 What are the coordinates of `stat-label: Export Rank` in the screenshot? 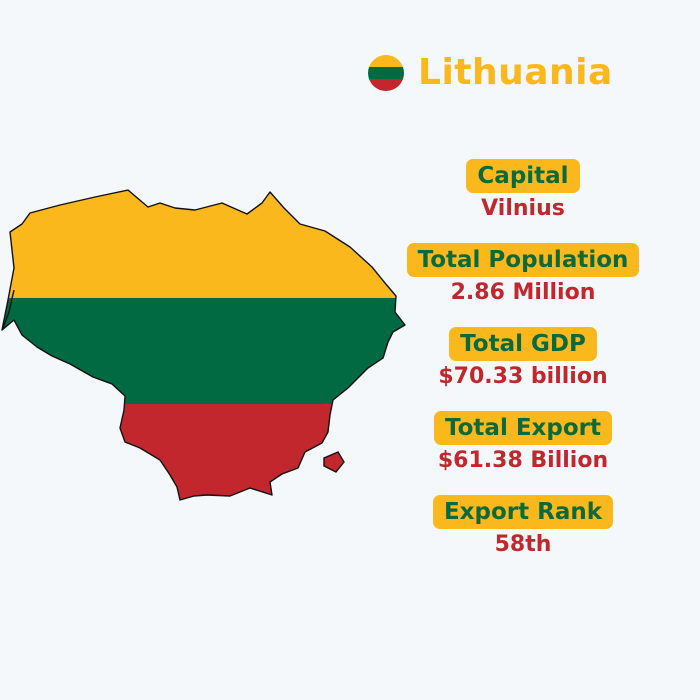 It's located at (523, 512).